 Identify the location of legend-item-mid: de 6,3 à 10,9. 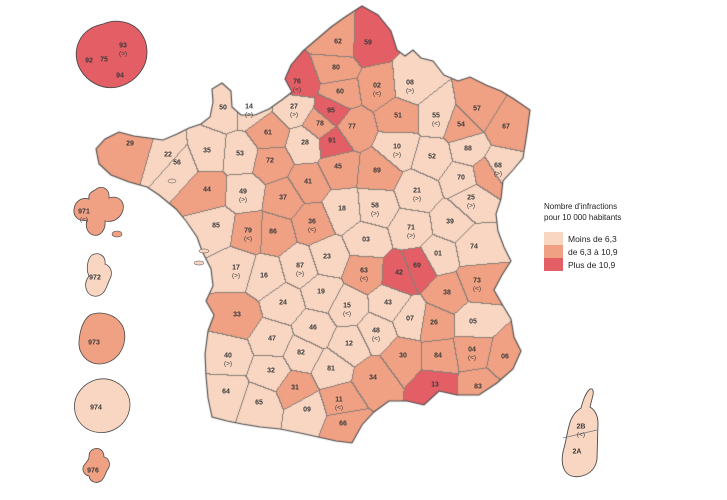
(582, 251).